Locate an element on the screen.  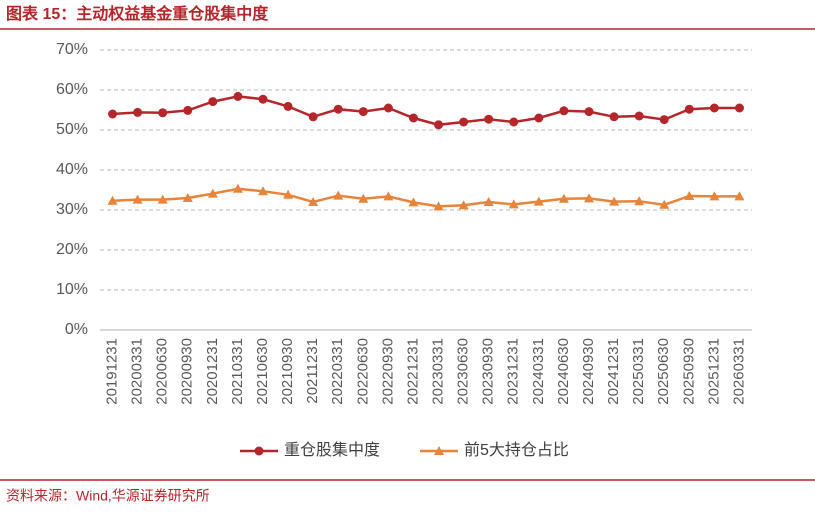
x-tick-label: 20240331 is located at coordinates (538, 371).